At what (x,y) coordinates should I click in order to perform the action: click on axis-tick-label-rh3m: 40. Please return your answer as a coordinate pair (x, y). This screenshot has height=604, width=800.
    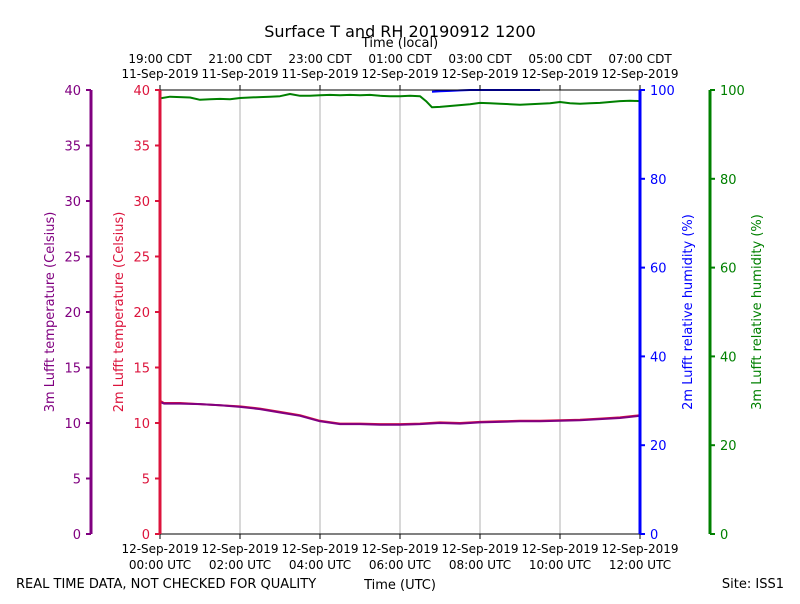
    Looking at the image, I should click on (728, 357).